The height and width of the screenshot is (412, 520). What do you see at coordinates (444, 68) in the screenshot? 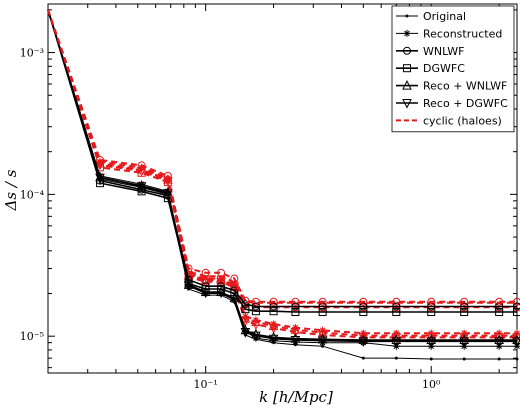
I see `legend-label: DGWFC` at bounding box center [444, 68].